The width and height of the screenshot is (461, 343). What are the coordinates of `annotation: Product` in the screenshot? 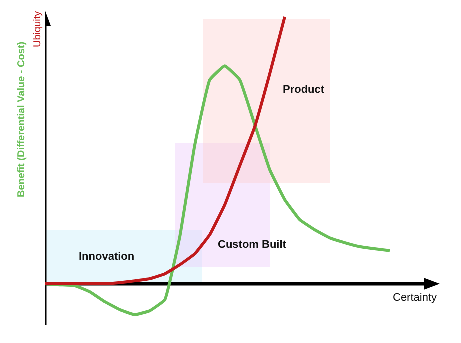 It's located at (304, 90).